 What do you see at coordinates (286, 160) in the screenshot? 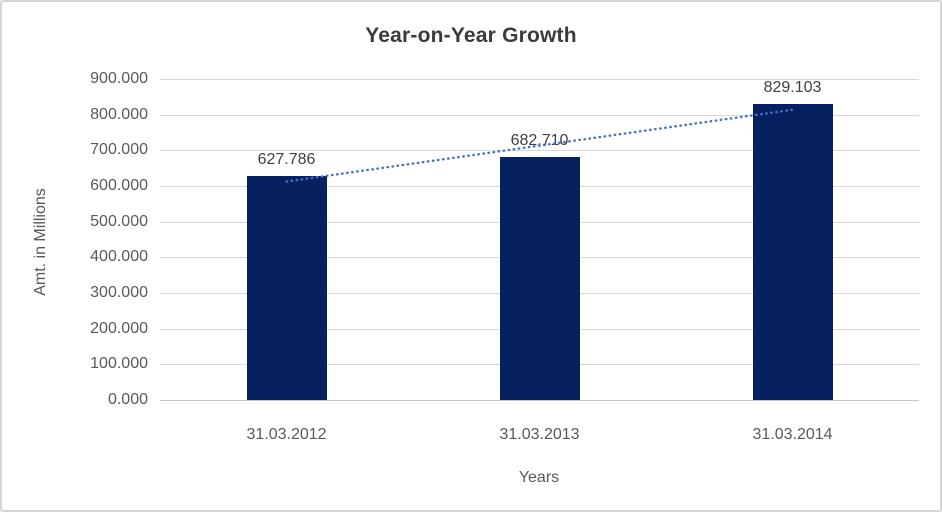
I see `bar-value-label: 627.786` at bounding box center [286, 160].